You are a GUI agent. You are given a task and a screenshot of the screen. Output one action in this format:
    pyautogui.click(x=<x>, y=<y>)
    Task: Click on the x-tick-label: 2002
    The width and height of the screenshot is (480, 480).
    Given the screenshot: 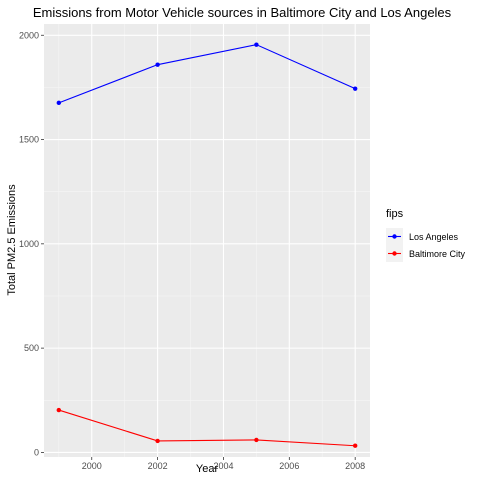 What is the action you would take?
    pyautogui.click(x=158, y=466)
    